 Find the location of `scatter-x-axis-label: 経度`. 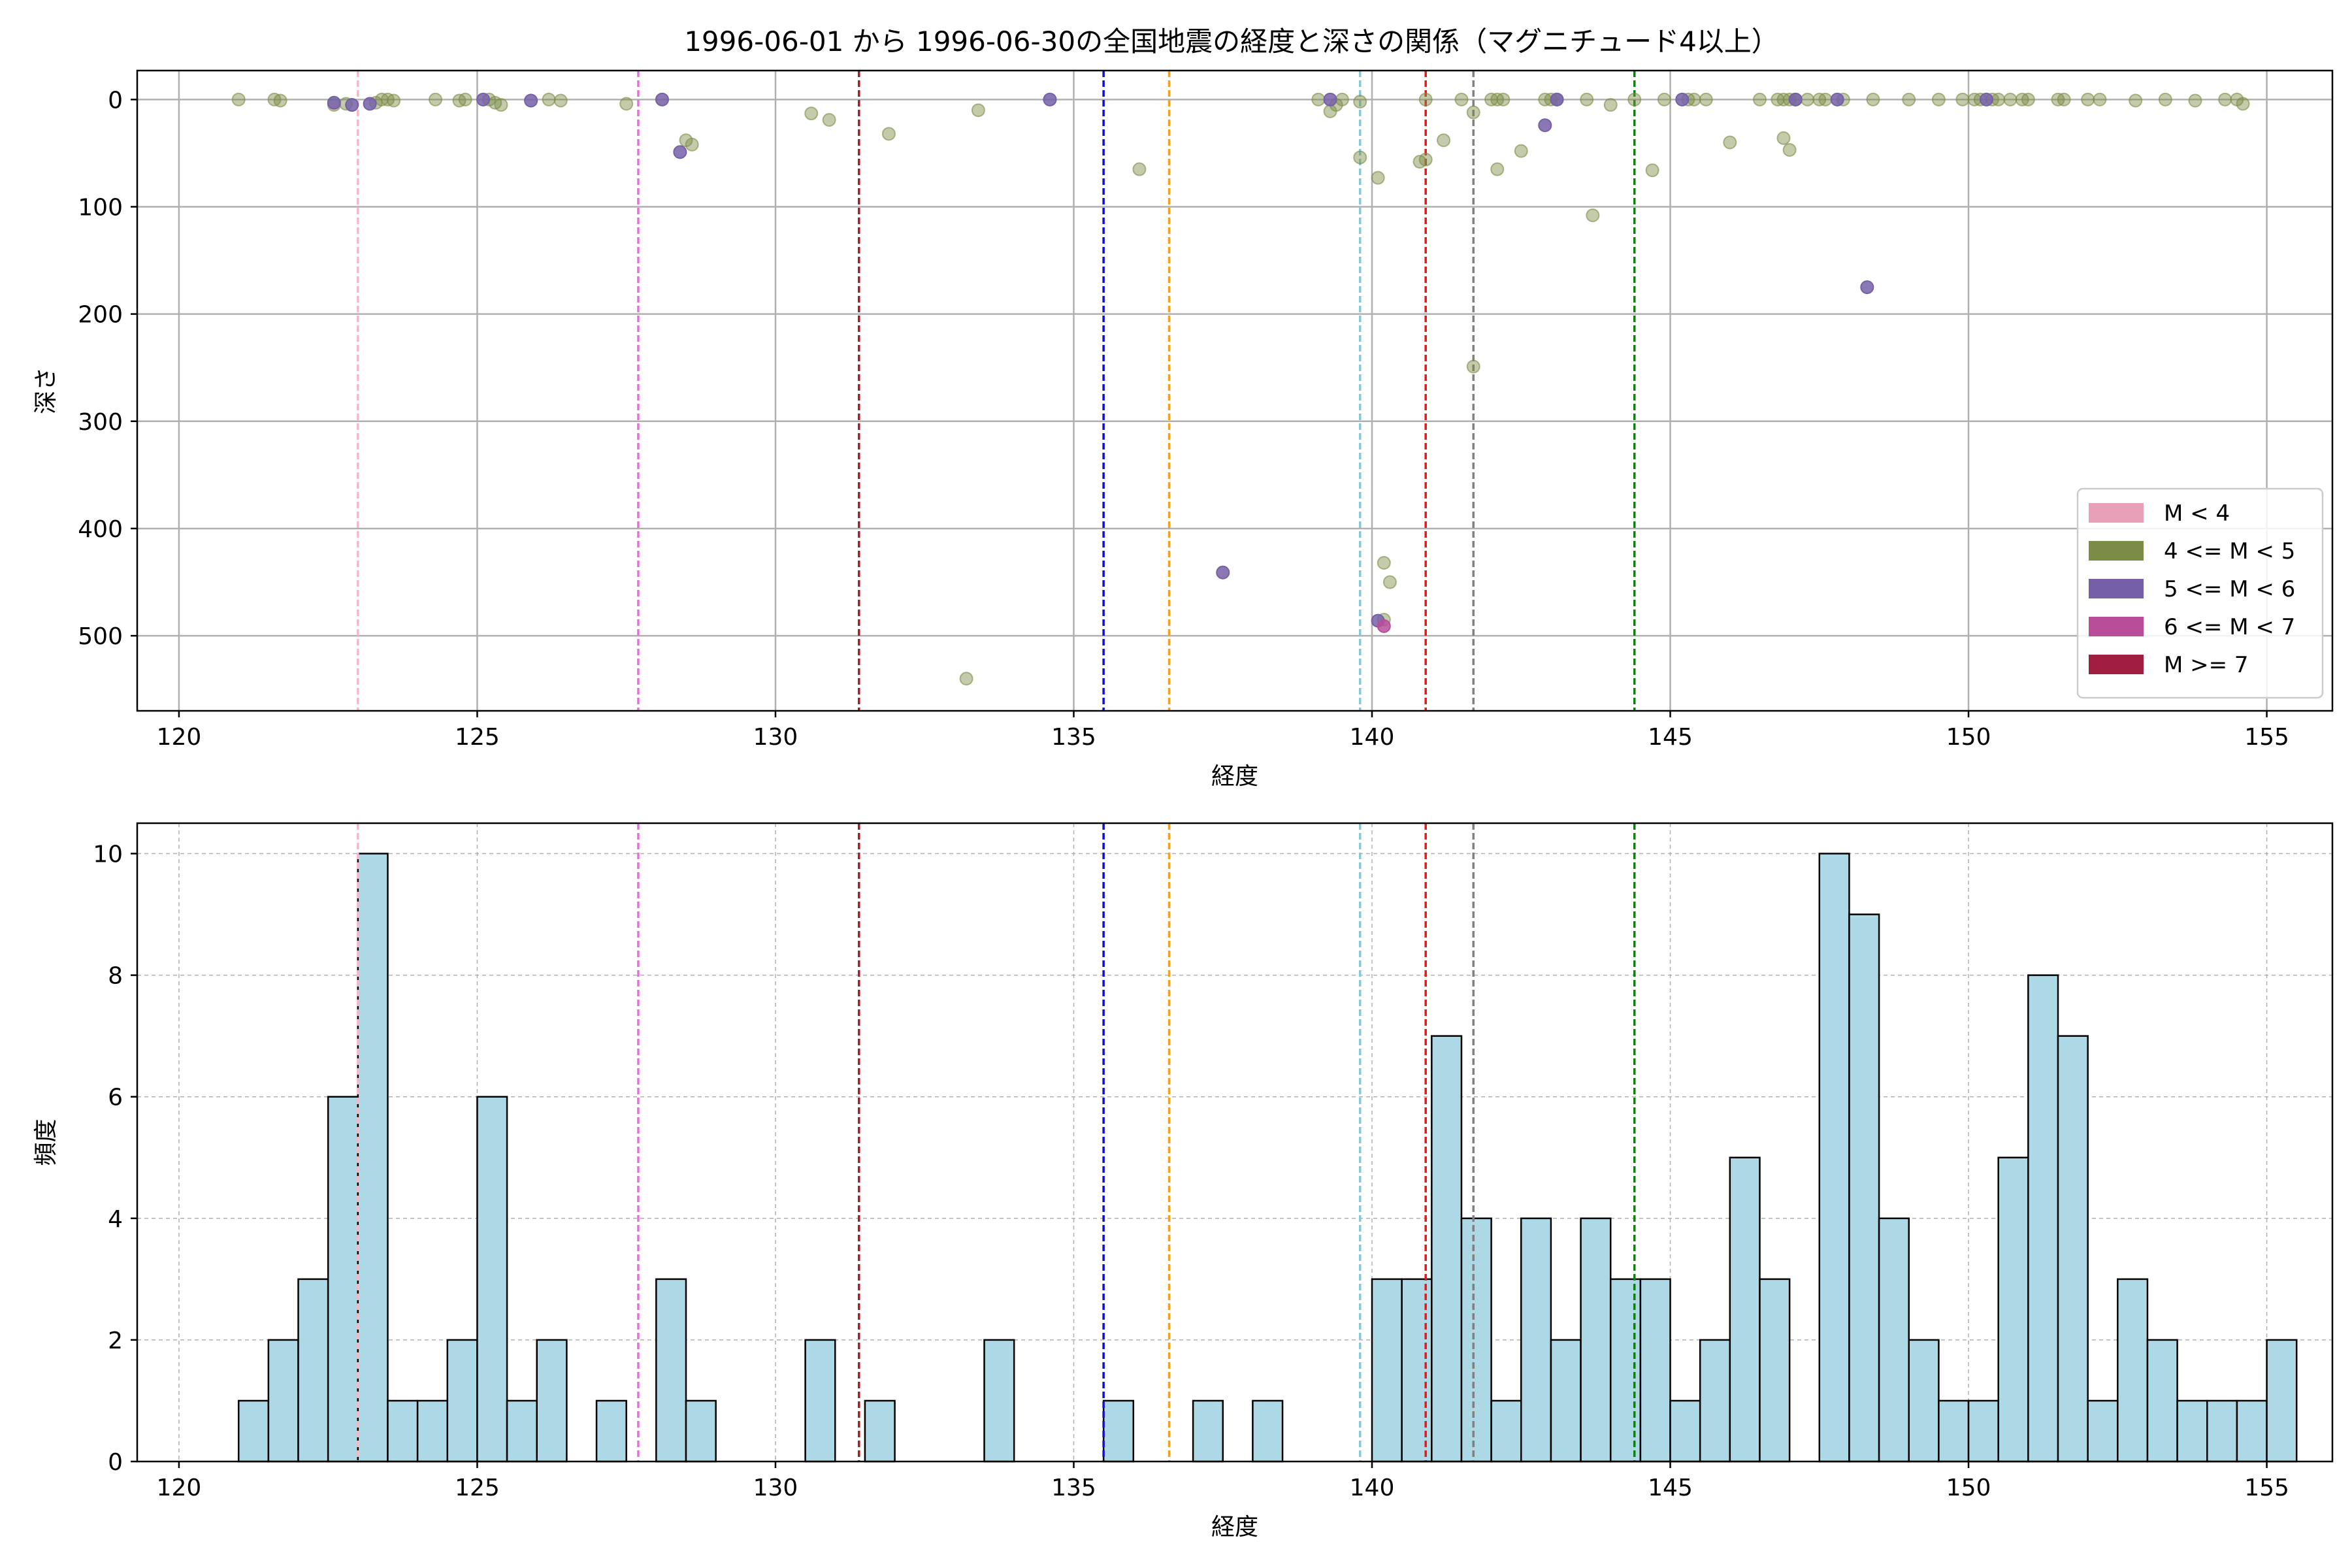

scatter-x-axis-label: 経度 is located at coordinates (1234, 776).